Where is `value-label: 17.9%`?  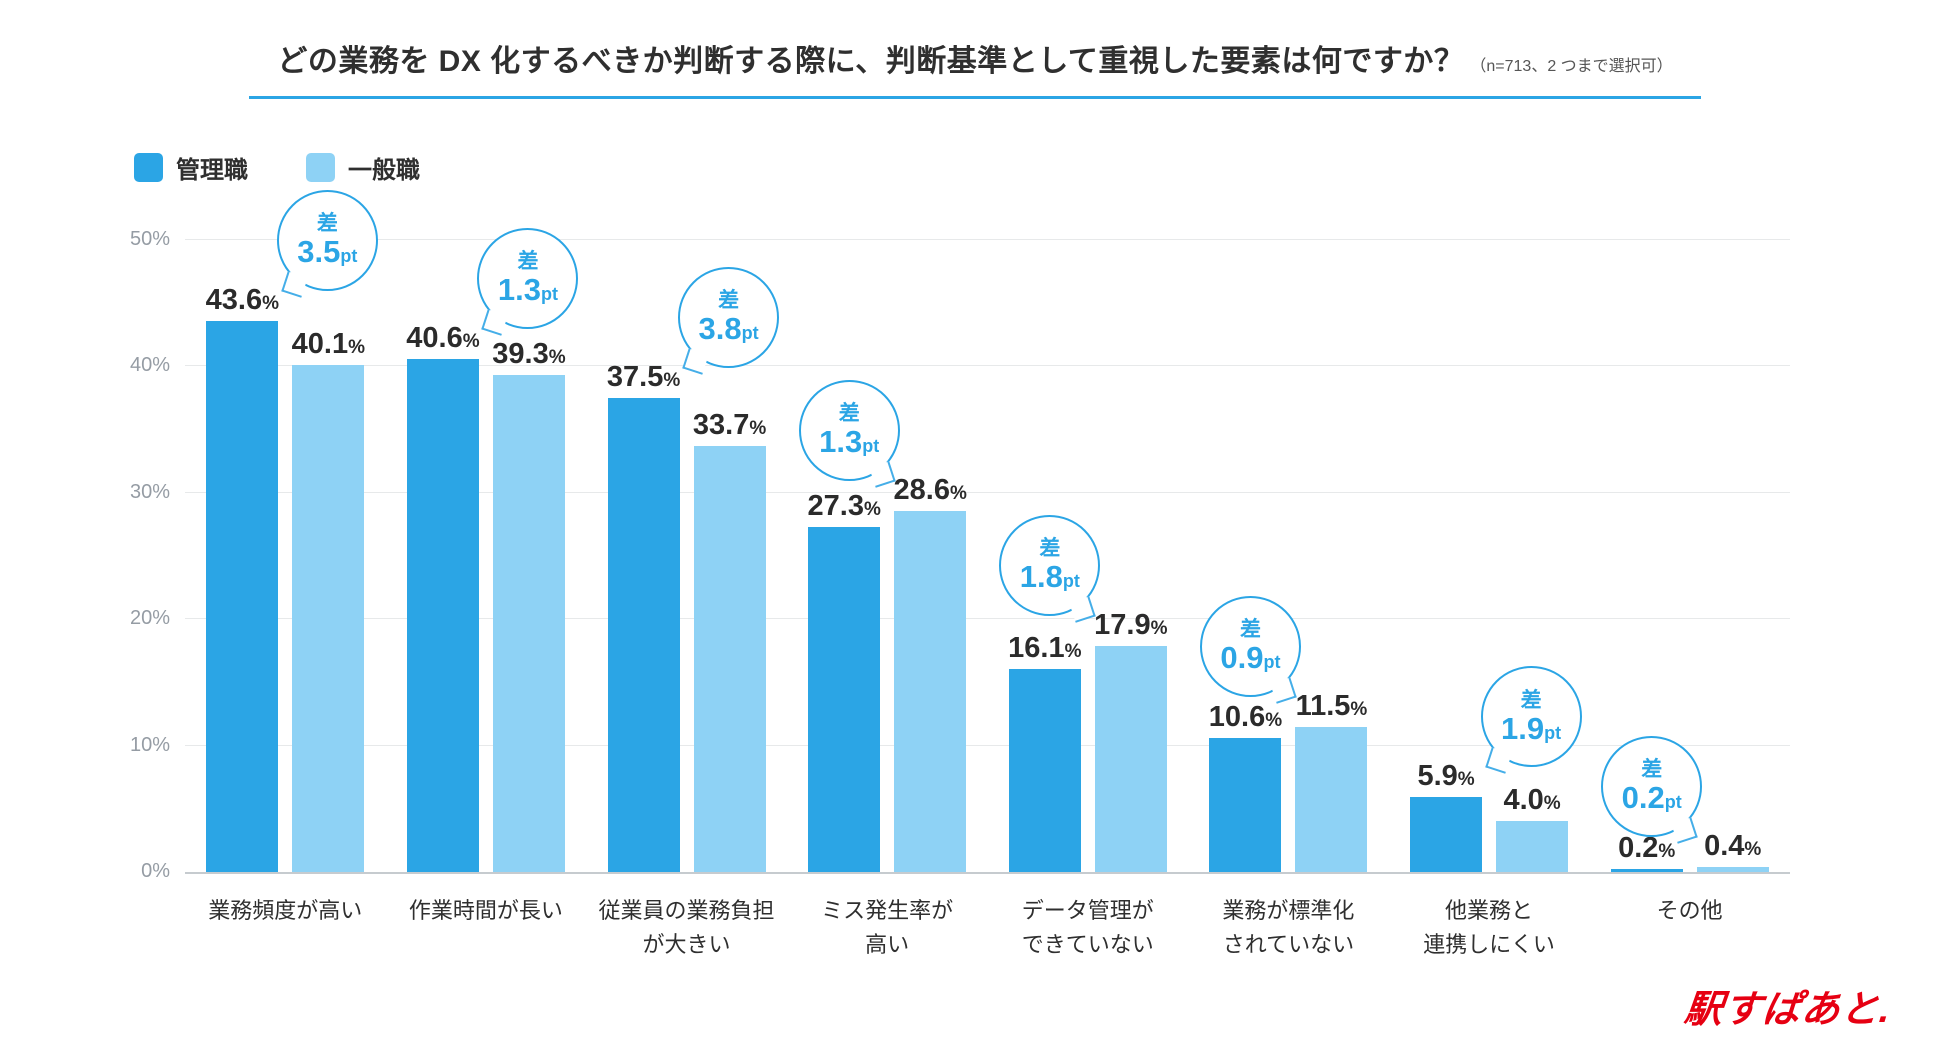 value-label: 17.9% is located at coordinates (1131, 624).